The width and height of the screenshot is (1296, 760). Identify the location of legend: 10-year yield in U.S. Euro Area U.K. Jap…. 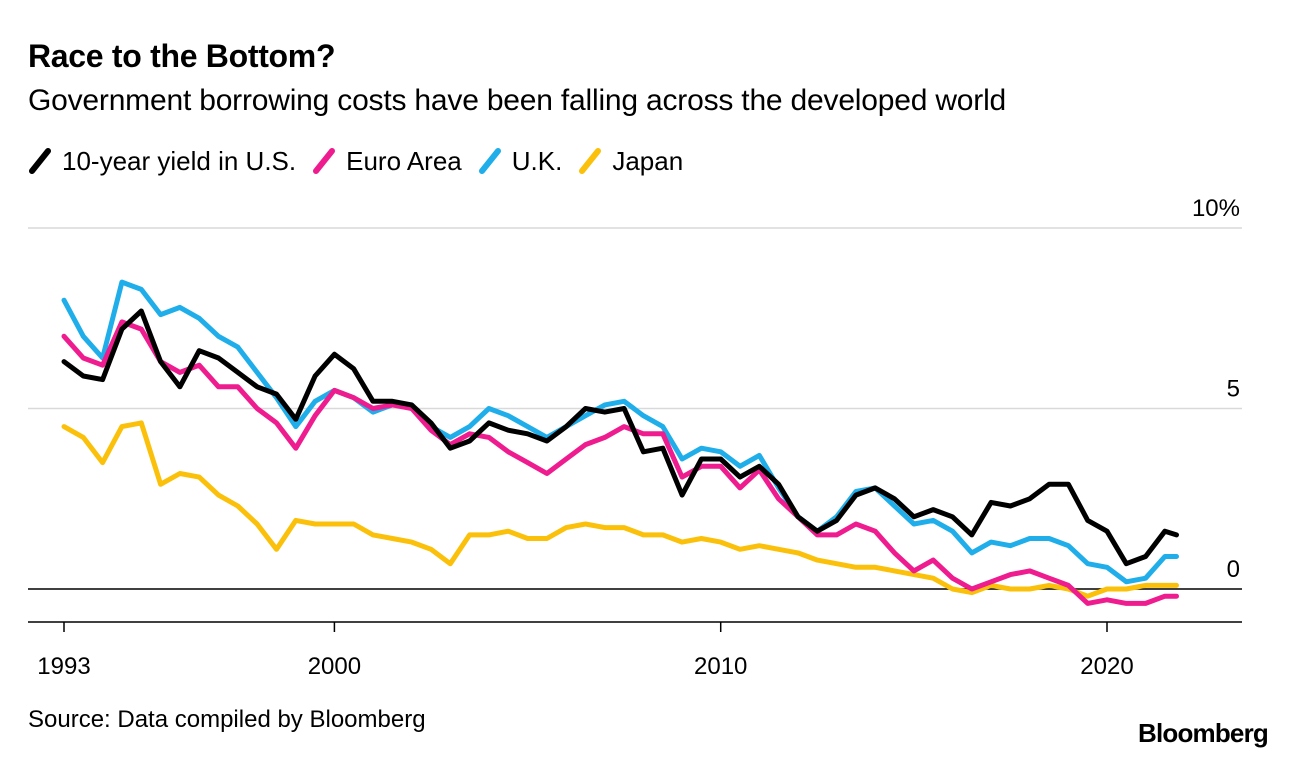
(363, 161).